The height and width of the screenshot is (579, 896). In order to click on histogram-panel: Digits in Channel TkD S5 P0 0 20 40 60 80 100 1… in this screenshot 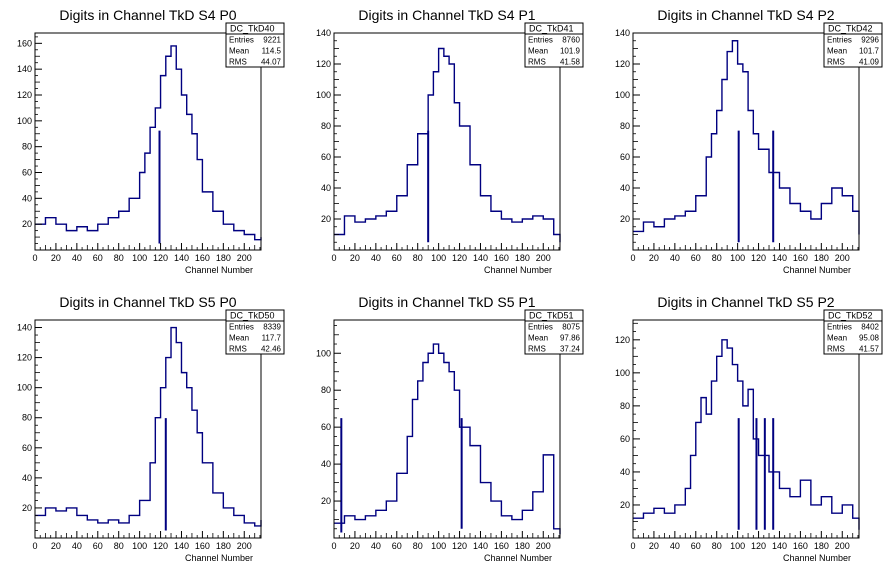, I will do `click(151, 428)`.